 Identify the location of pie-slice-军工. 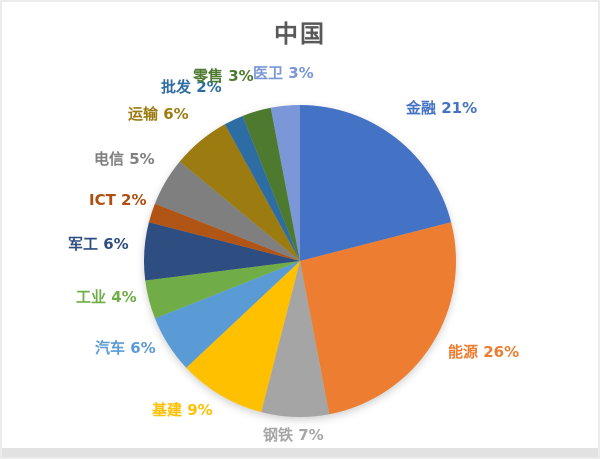
(221, 251).